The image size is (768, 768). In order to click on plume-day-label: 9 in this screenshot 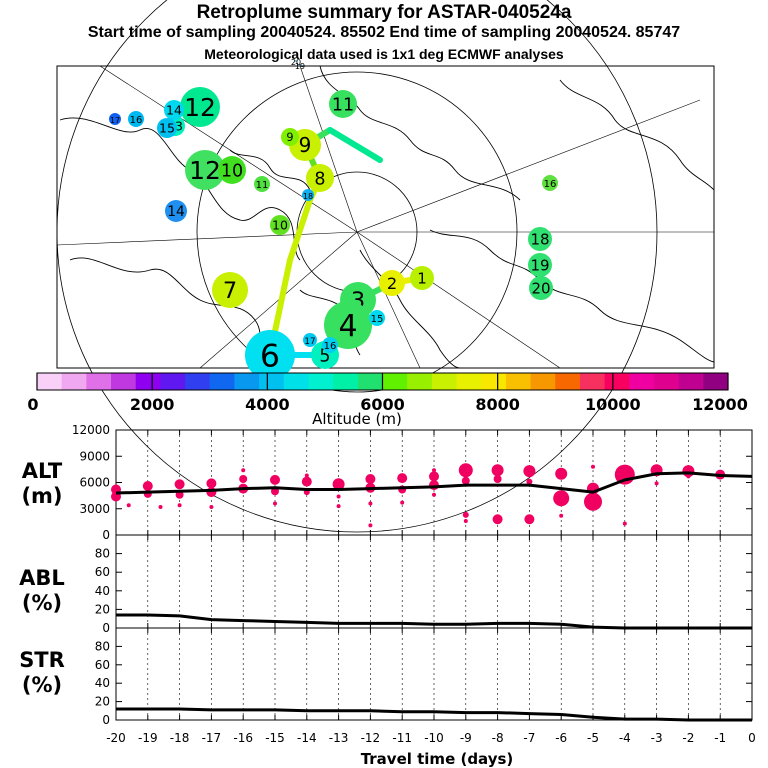, I will do `click(289, 137)`.